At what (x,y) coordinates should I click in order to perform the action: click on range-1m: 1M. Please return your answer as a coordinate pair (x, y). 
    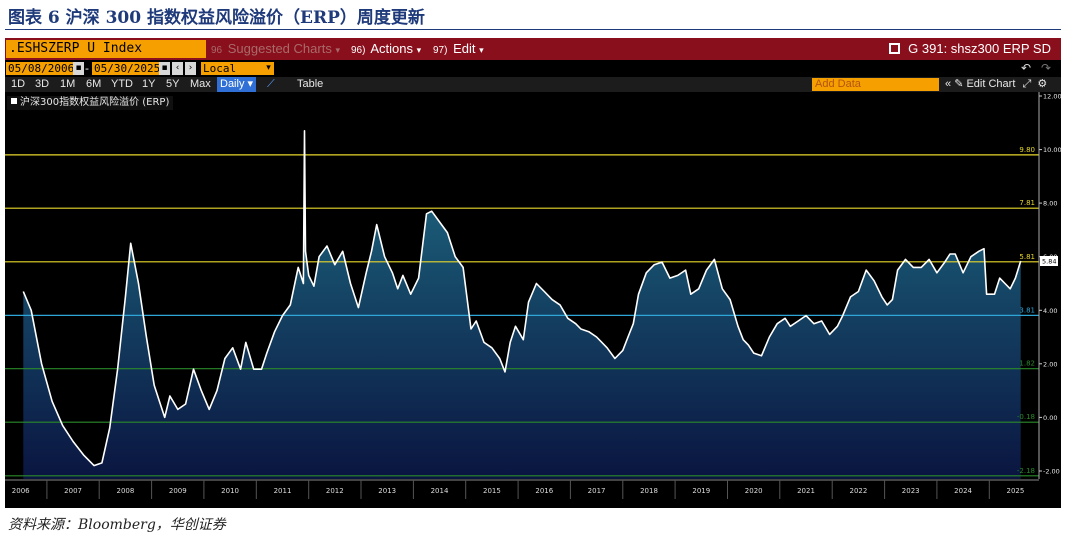
    Looking at the image, I should click on (68, 84).